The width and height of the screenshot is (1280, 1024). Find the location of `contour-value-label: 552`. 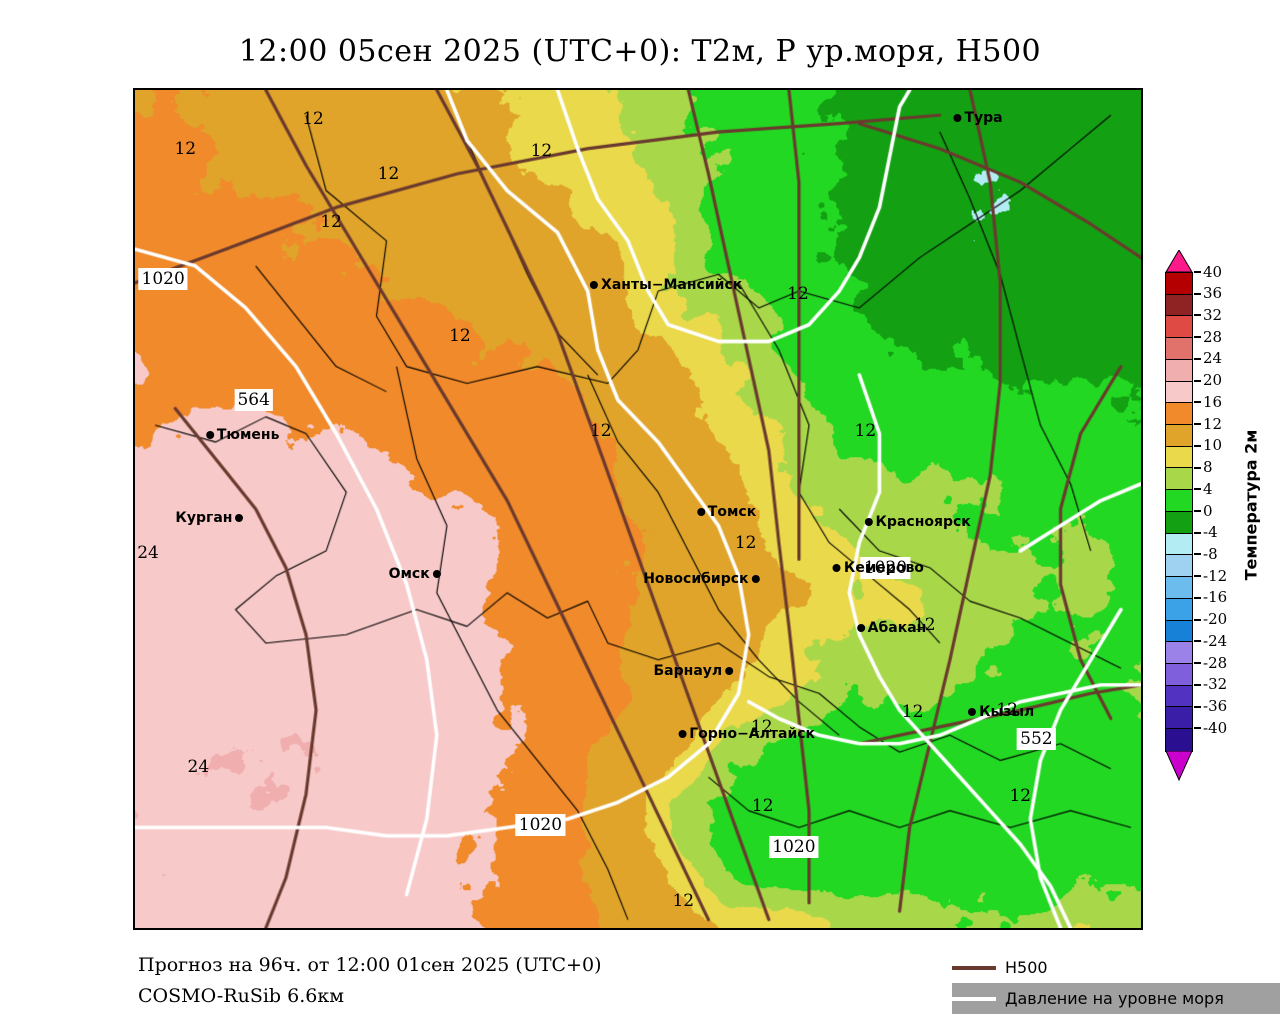

contour-value-label: 552 is located at coordinates (1036, 738).